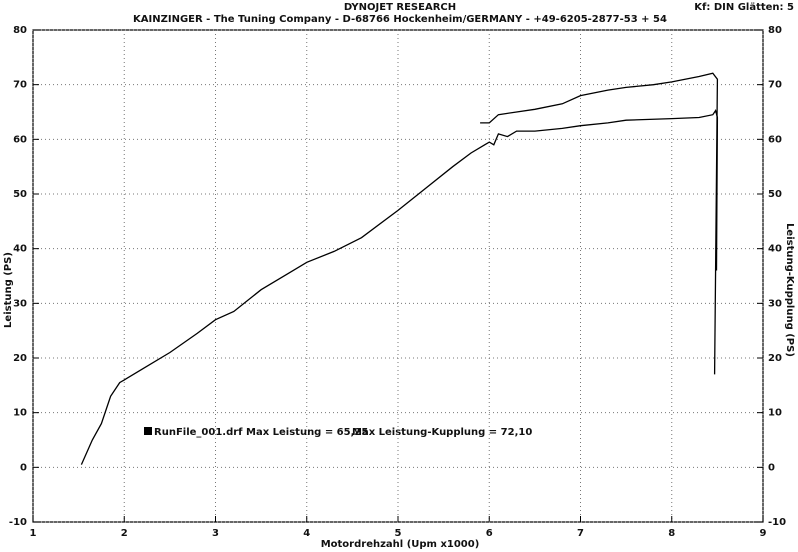  Describe the element at coordinates (775, 194) in the screenshot. I see `y2-tick-label: 50` at that location.